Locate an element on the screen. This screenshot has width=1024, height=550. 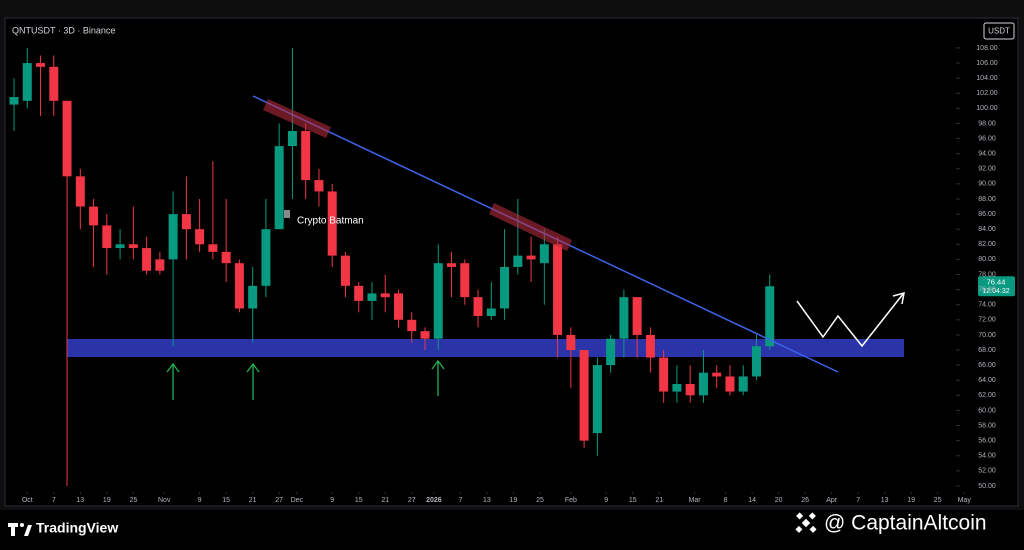
y-tick-label: 68.00 is located at coordinates (987, 350).